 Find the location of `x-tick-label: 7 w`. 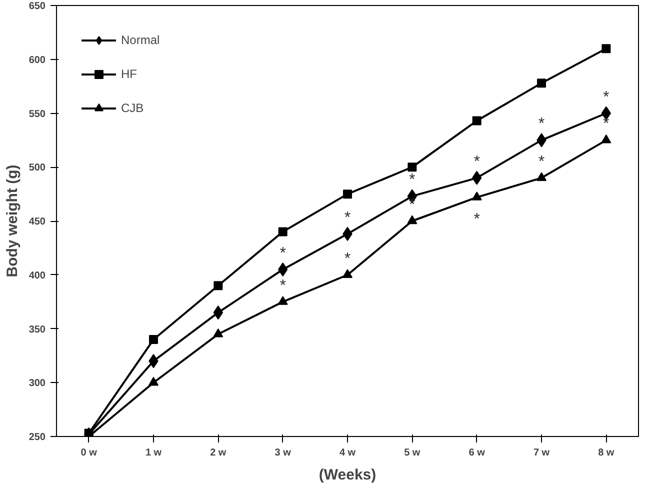

x-tick-label: 7 w is located at coordinates (541, 453).